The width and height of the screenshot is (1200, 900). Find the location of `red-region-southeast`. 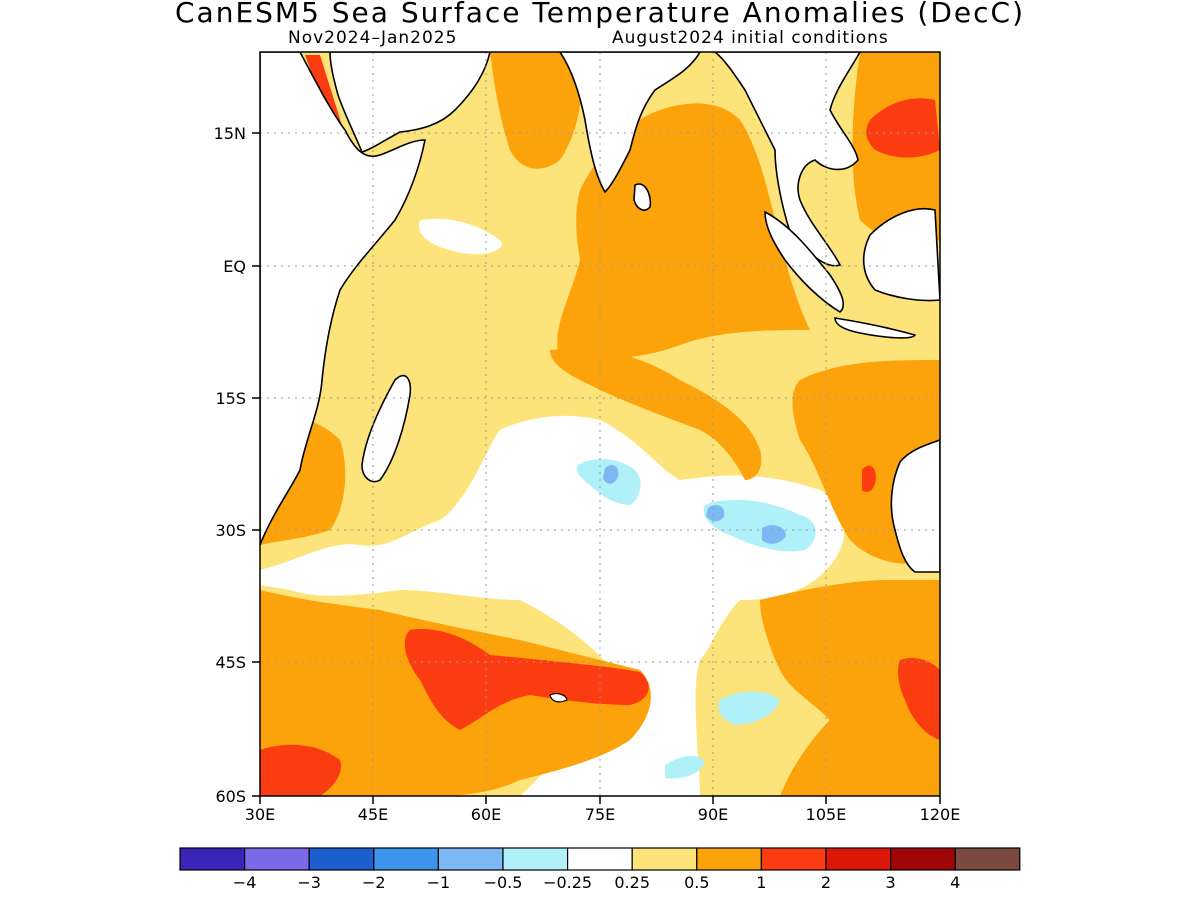

red-region-southeast is located at coordinates (918, 699).